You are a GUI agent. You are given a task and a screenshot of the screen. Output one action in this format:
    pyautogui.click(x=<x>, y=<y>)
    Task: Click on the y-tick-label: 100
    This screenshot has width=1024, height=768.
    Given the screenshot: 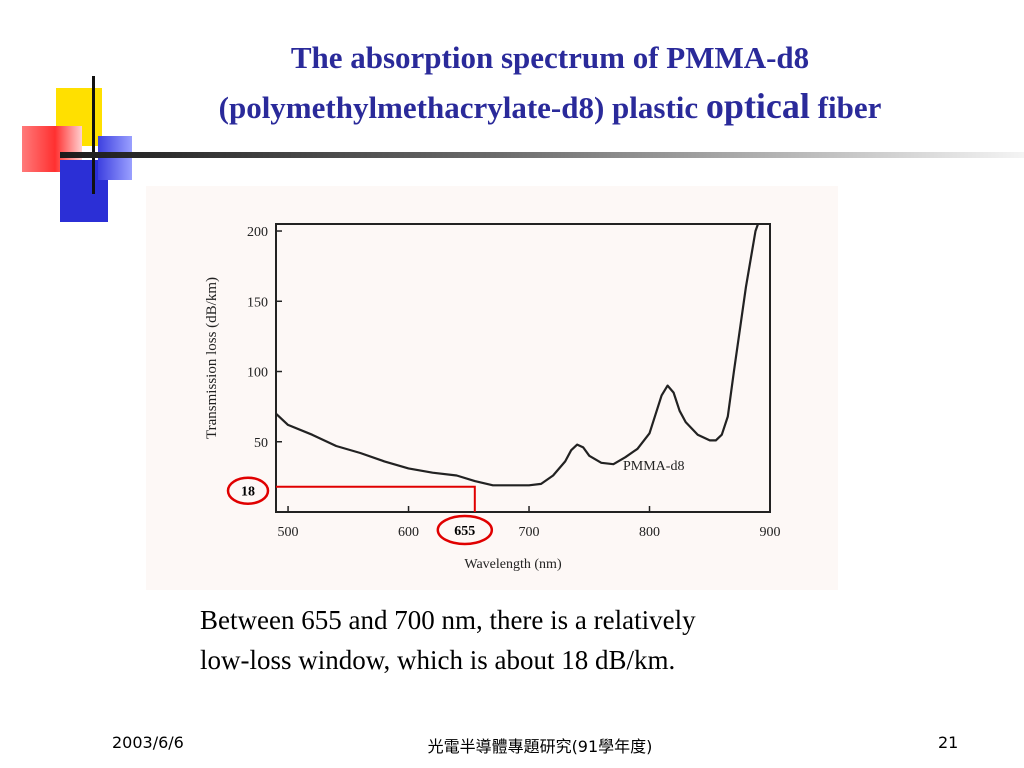 What is the action you would take?
    pyautogui.click(x=257, y=373)
    